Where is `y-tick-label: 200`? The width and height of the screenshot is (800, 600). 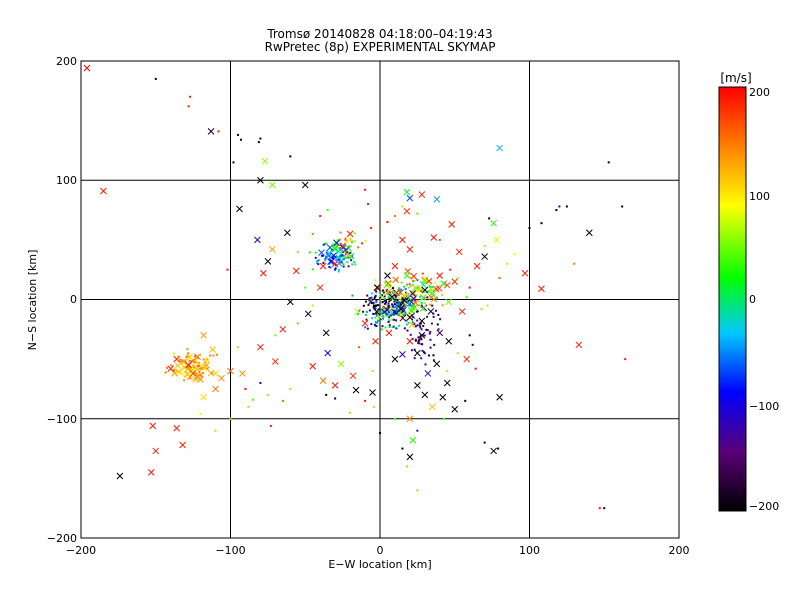 y-tick-label: 200 is located at coordinates (66, 61).